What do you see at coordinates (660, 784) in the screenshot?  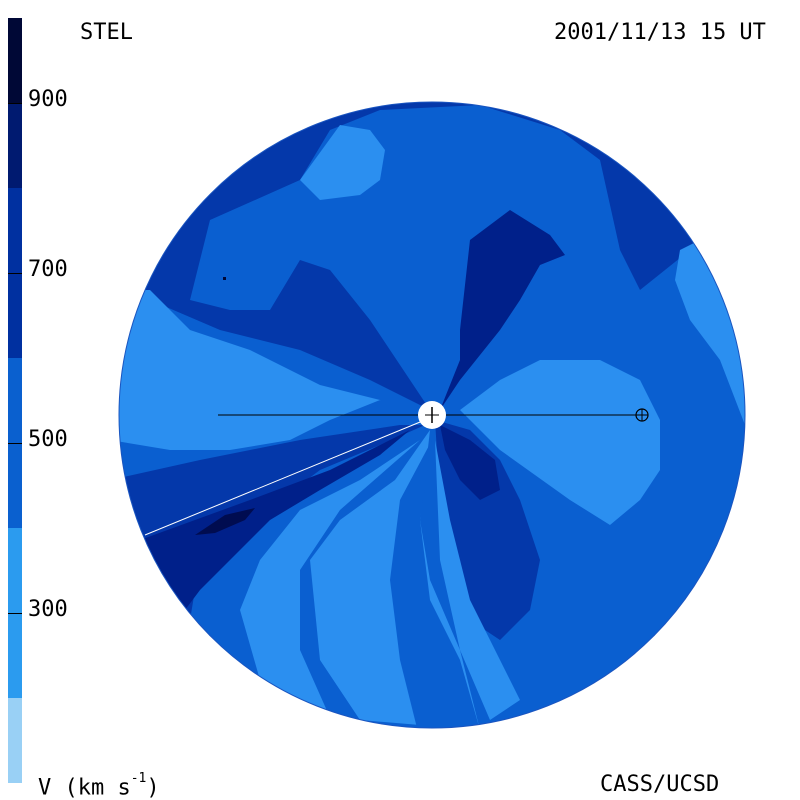 I see `credit-label: CASS/UCSD` at bounding box center [660, 784].